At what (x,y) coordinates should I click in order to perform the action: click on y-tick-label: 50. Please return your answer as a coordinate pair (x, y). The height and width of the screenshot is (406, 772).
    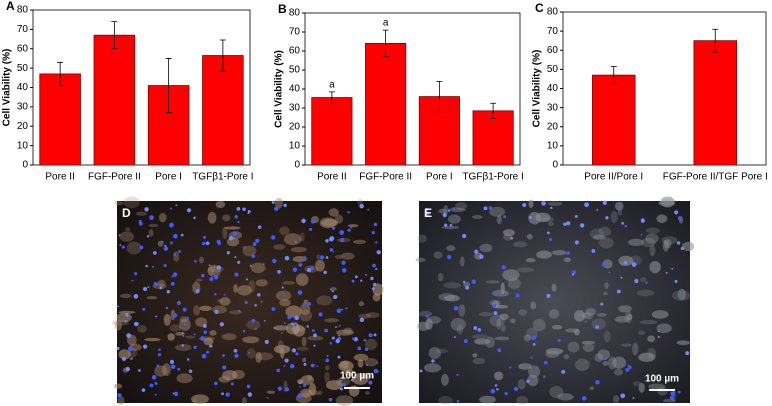
    Looking at the image, I should click on (553, 69).